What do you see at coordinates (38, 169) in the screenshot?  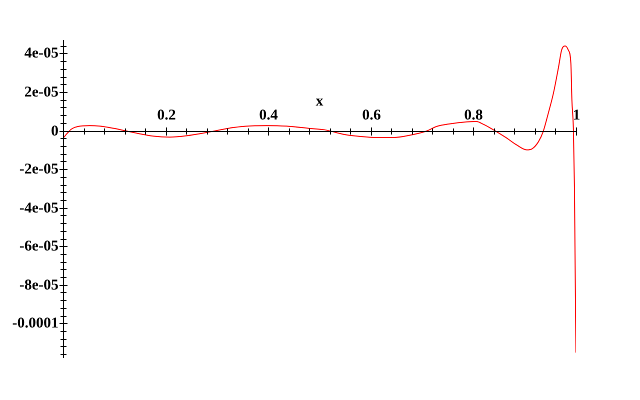 I see `y-tick-label: -2e-05` at bounding box center [38, 169].